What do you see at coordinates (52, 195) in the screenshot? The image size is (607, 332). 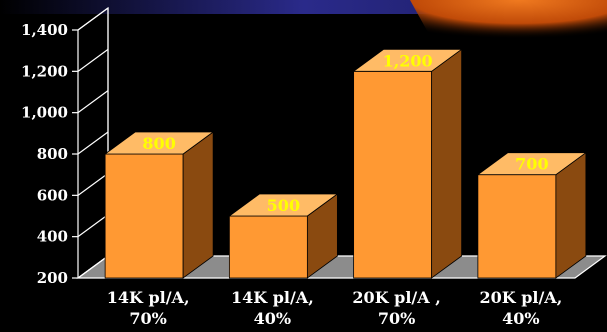 I see `y-tick-label: 600` at bounding box center [52, 195].